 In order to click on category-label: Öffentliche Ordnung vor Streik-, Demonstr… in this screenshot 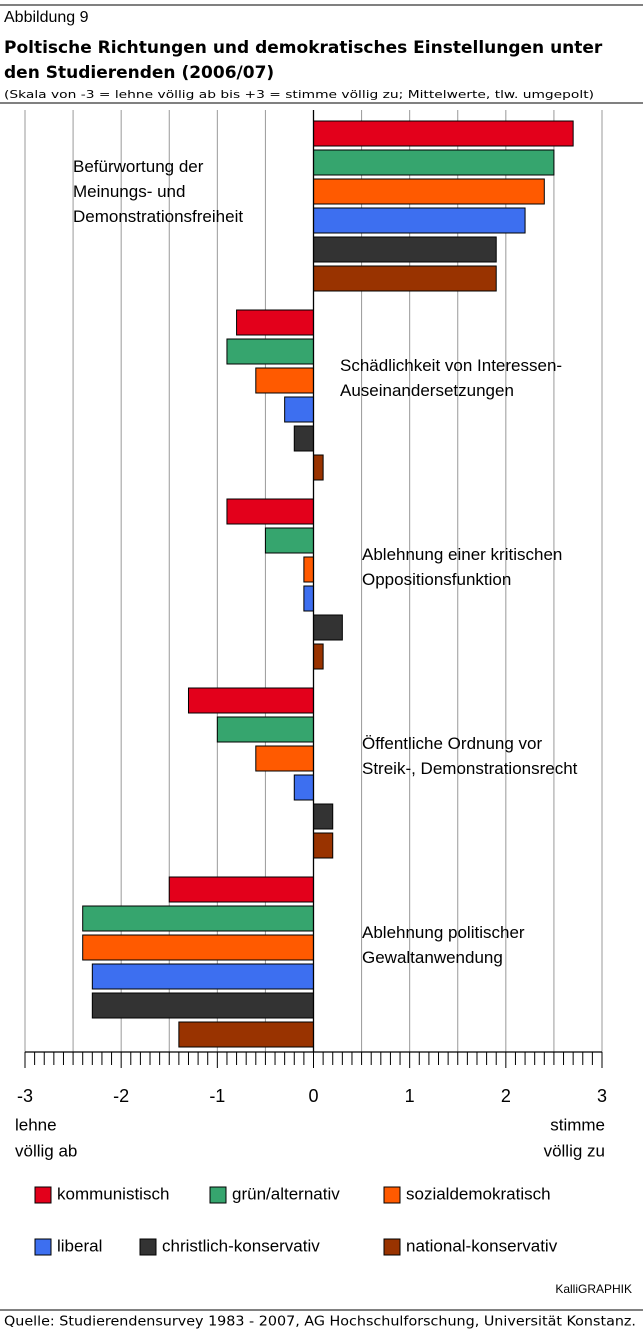, I will do `click(470, 756)`.